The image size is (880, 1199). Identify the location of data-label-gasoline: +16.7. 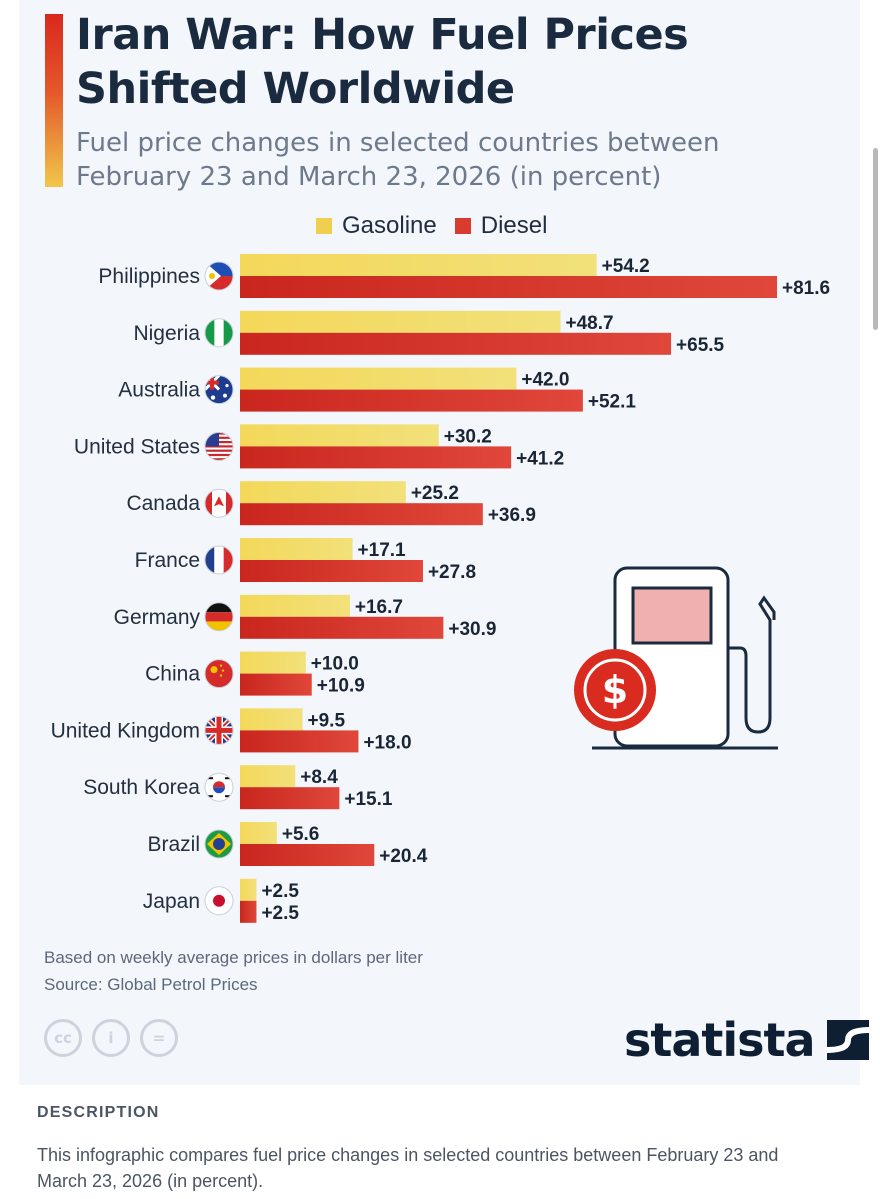
(379, 607).